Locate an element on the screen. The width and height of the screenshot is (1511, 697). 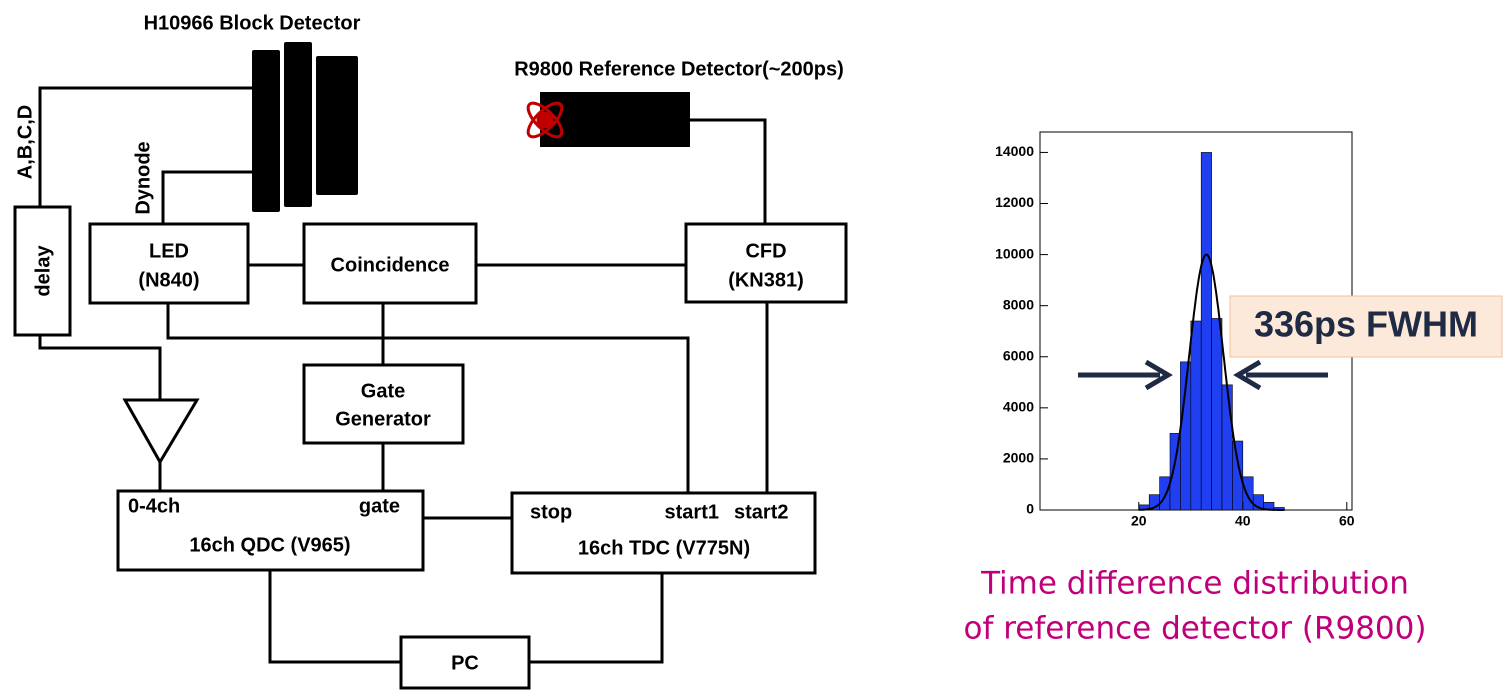
label: LED is located at coordinates (169, 251).